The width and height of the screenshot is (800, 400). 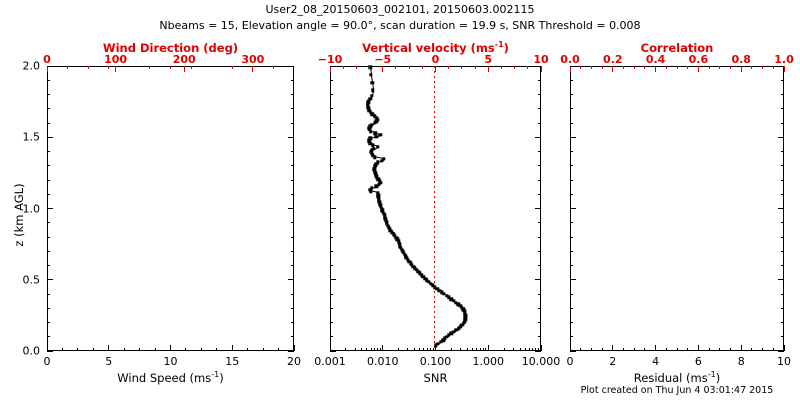 I want to click on top-axis-label: Correlation, so click(x=677, y=48).